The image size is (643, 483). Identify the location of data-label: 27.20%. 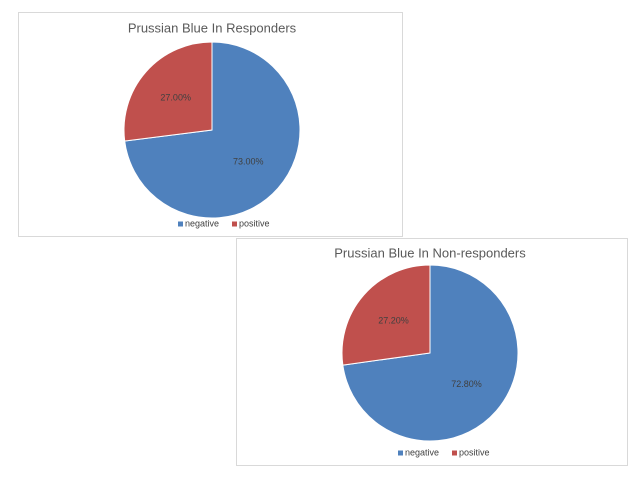
(393, 321).